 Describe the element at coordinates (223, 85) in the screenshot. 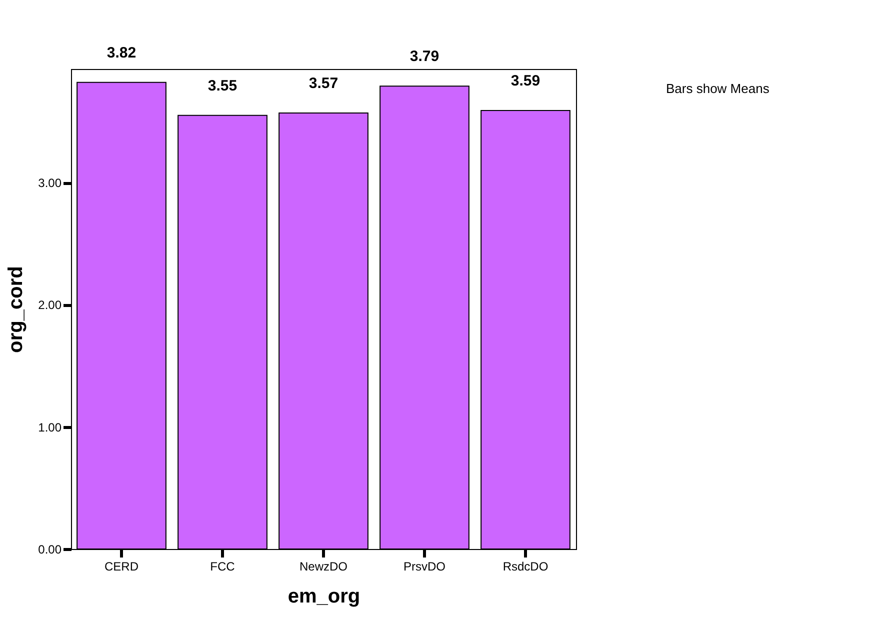

I see `data-label: 3.55` at that location.